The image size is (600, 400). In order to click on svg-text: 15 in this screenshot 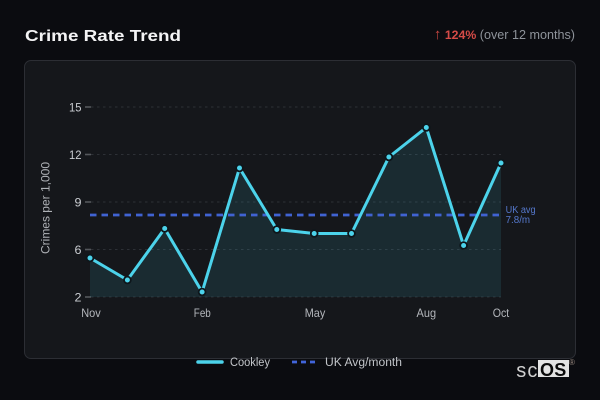, I will do `click(75, 108)`.